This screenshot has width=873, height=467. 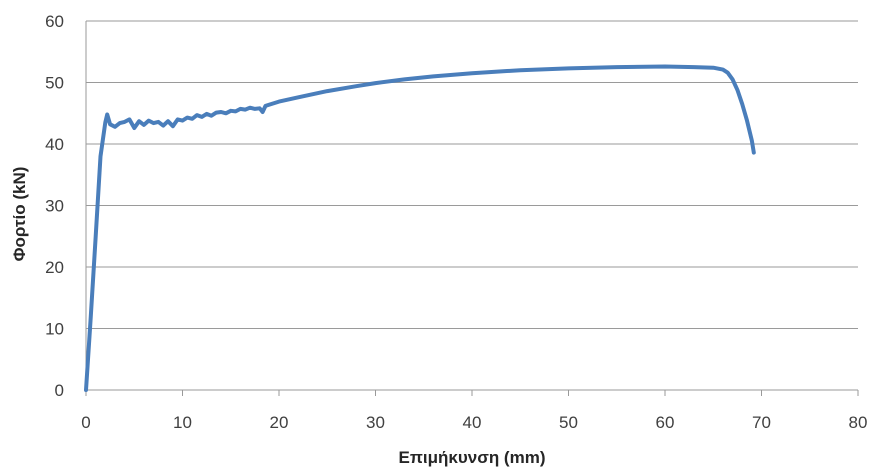 What do you see at coordinates (474, 411) in the screenshot?
I see `x-axis-ticks: 0 10 20 30 40 50 60 70 80` at bounding box center [474, 411].